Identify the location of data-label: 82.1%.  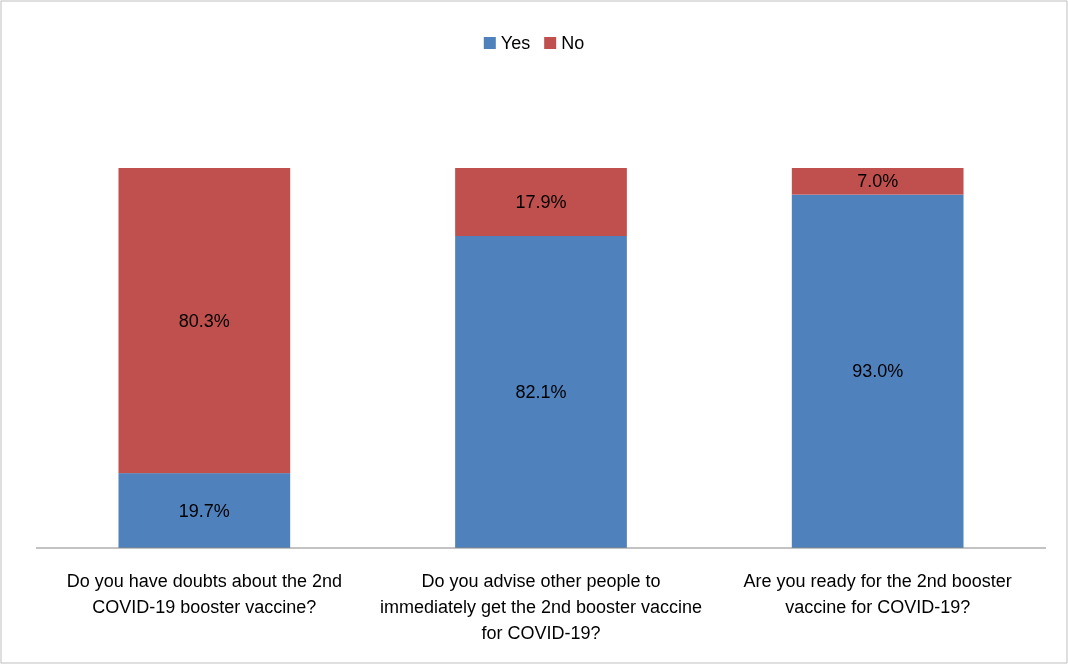
(541, 392).